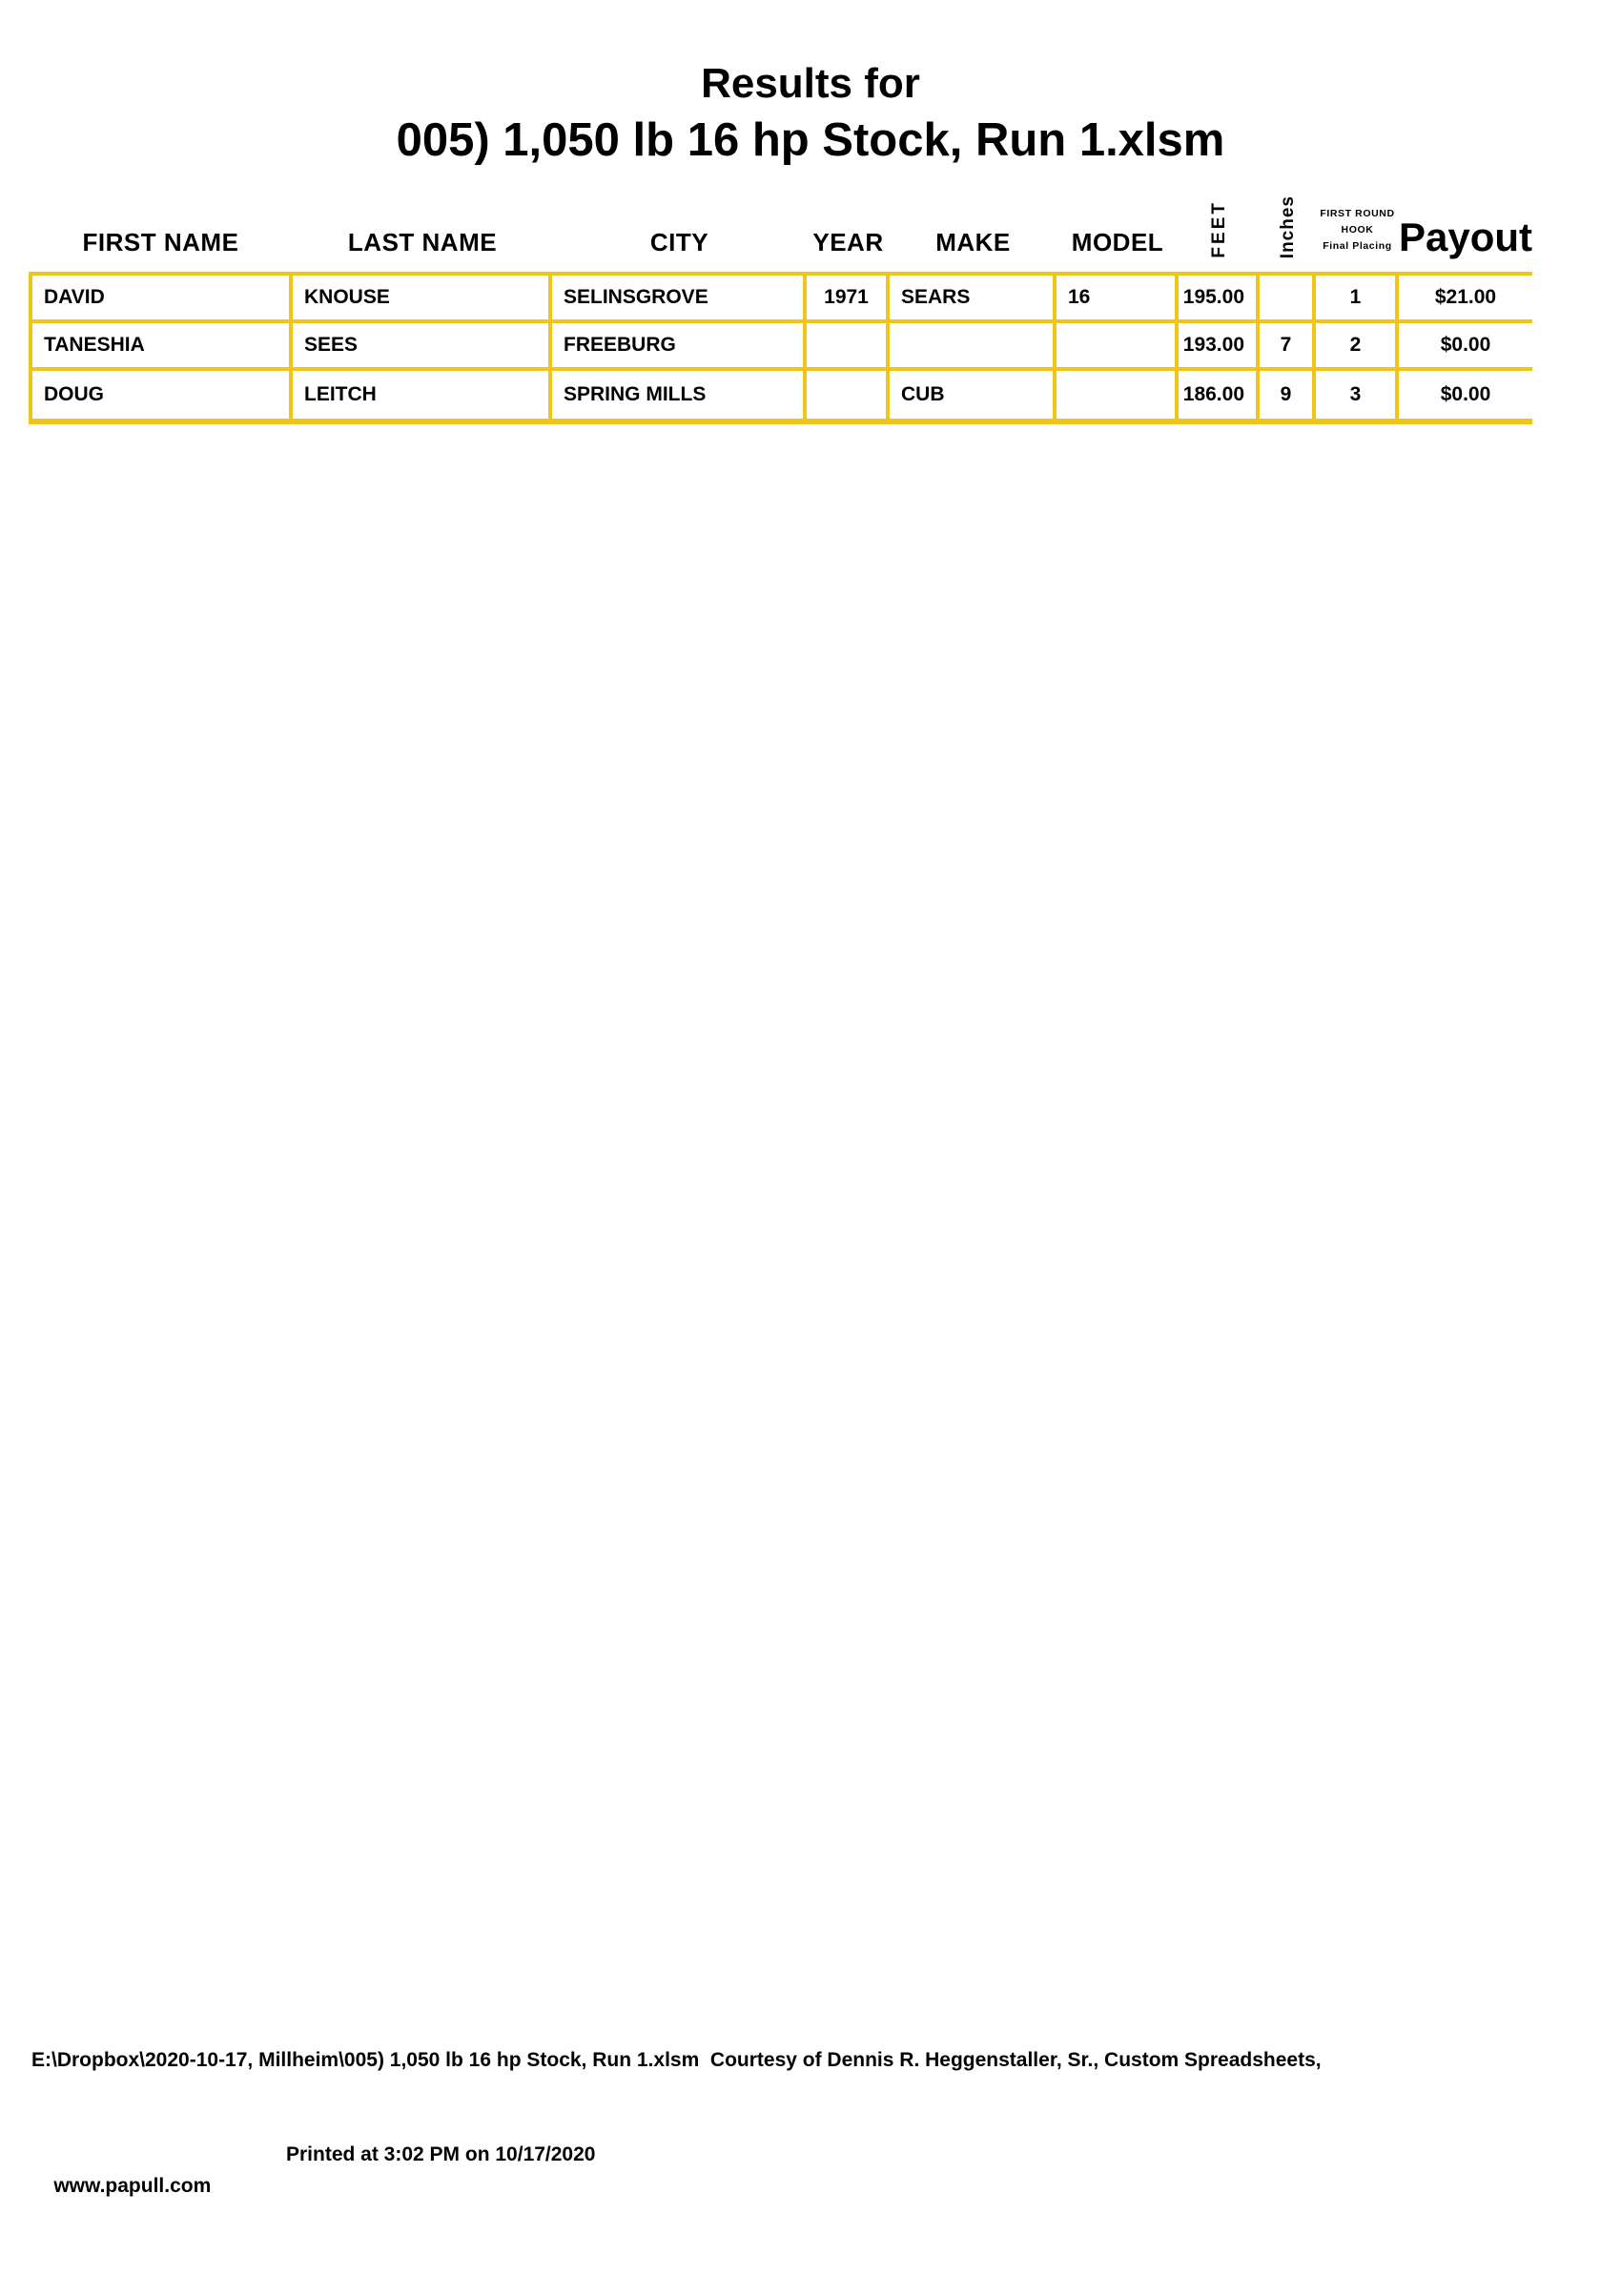  I want to click on feet-rotated-label: FEET, so click(1218, 229).